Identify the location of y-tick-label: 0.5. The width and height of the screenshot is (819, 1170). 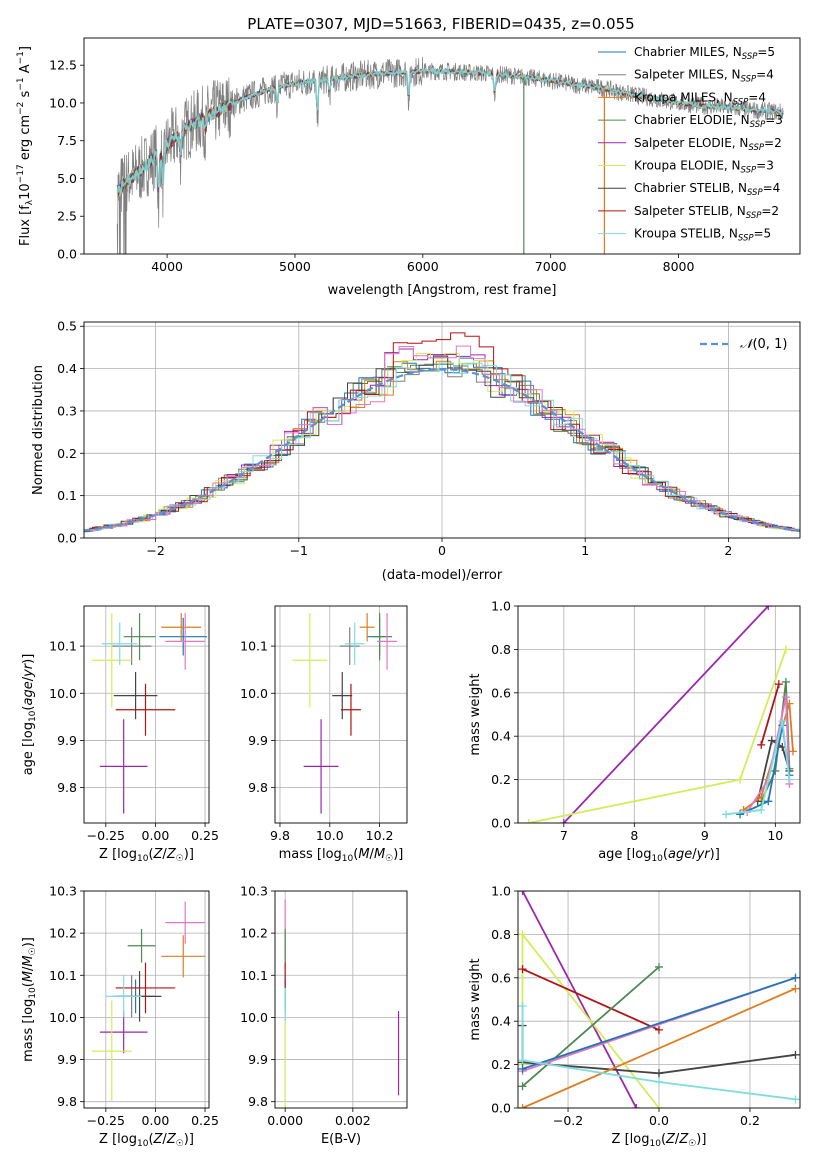
(67, 326).